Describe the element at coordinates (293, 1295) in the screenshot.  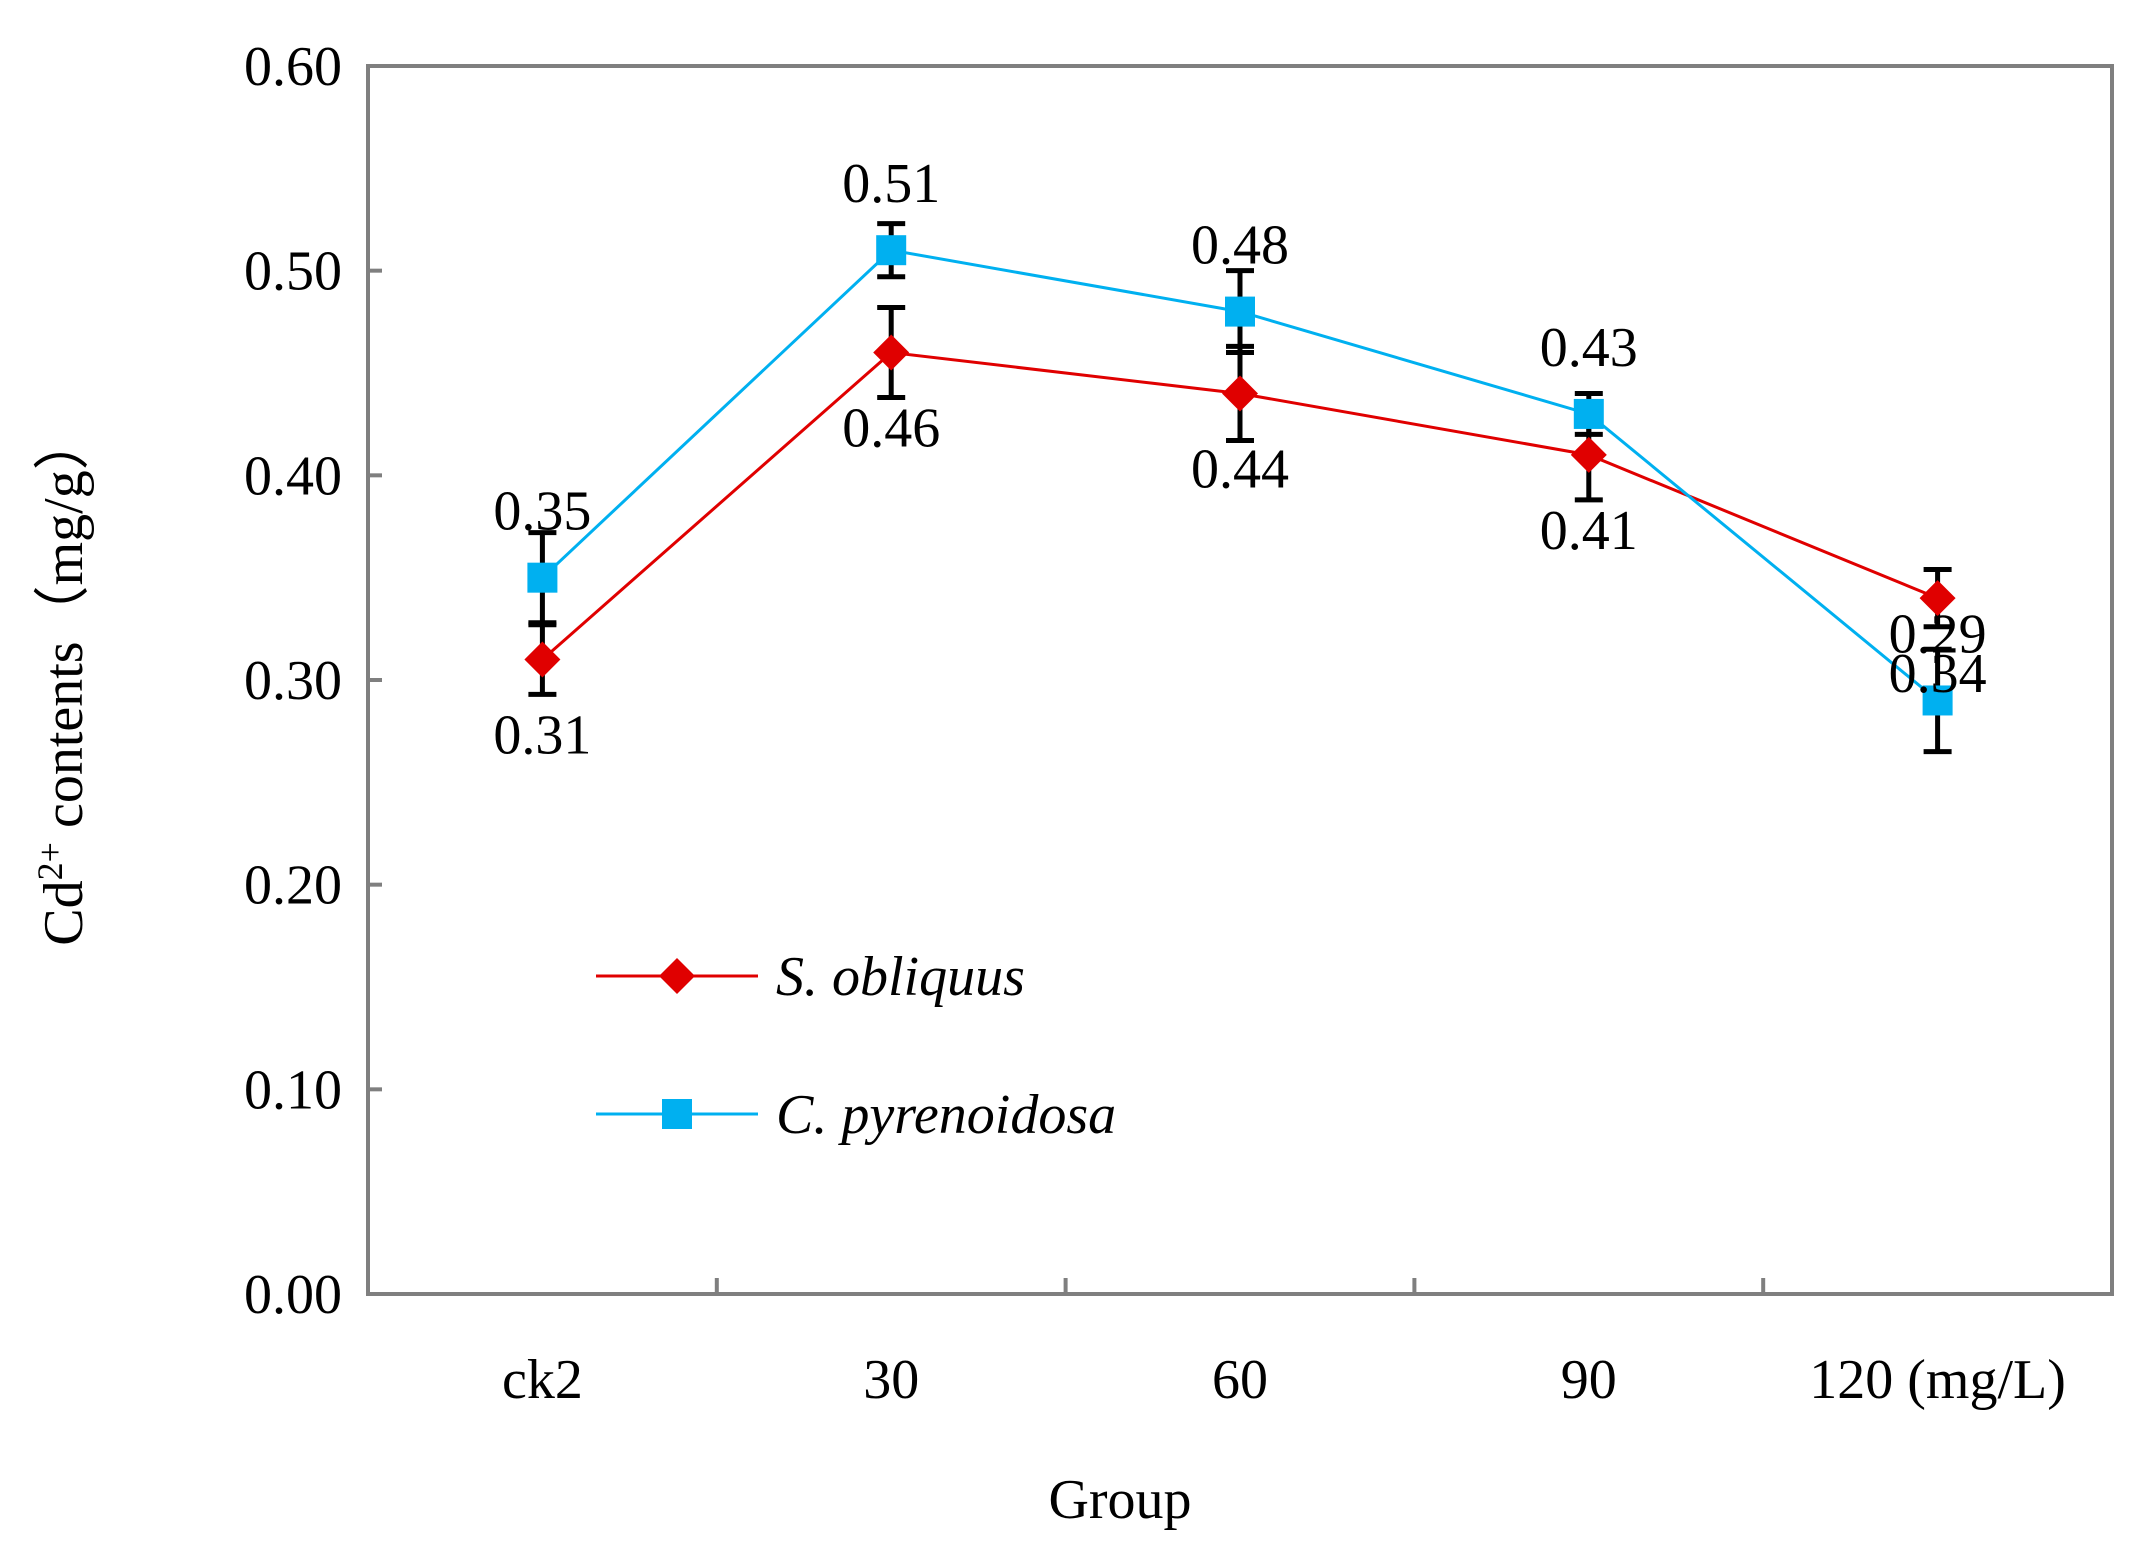
I see `y-tick-label: 0.00` at that location.